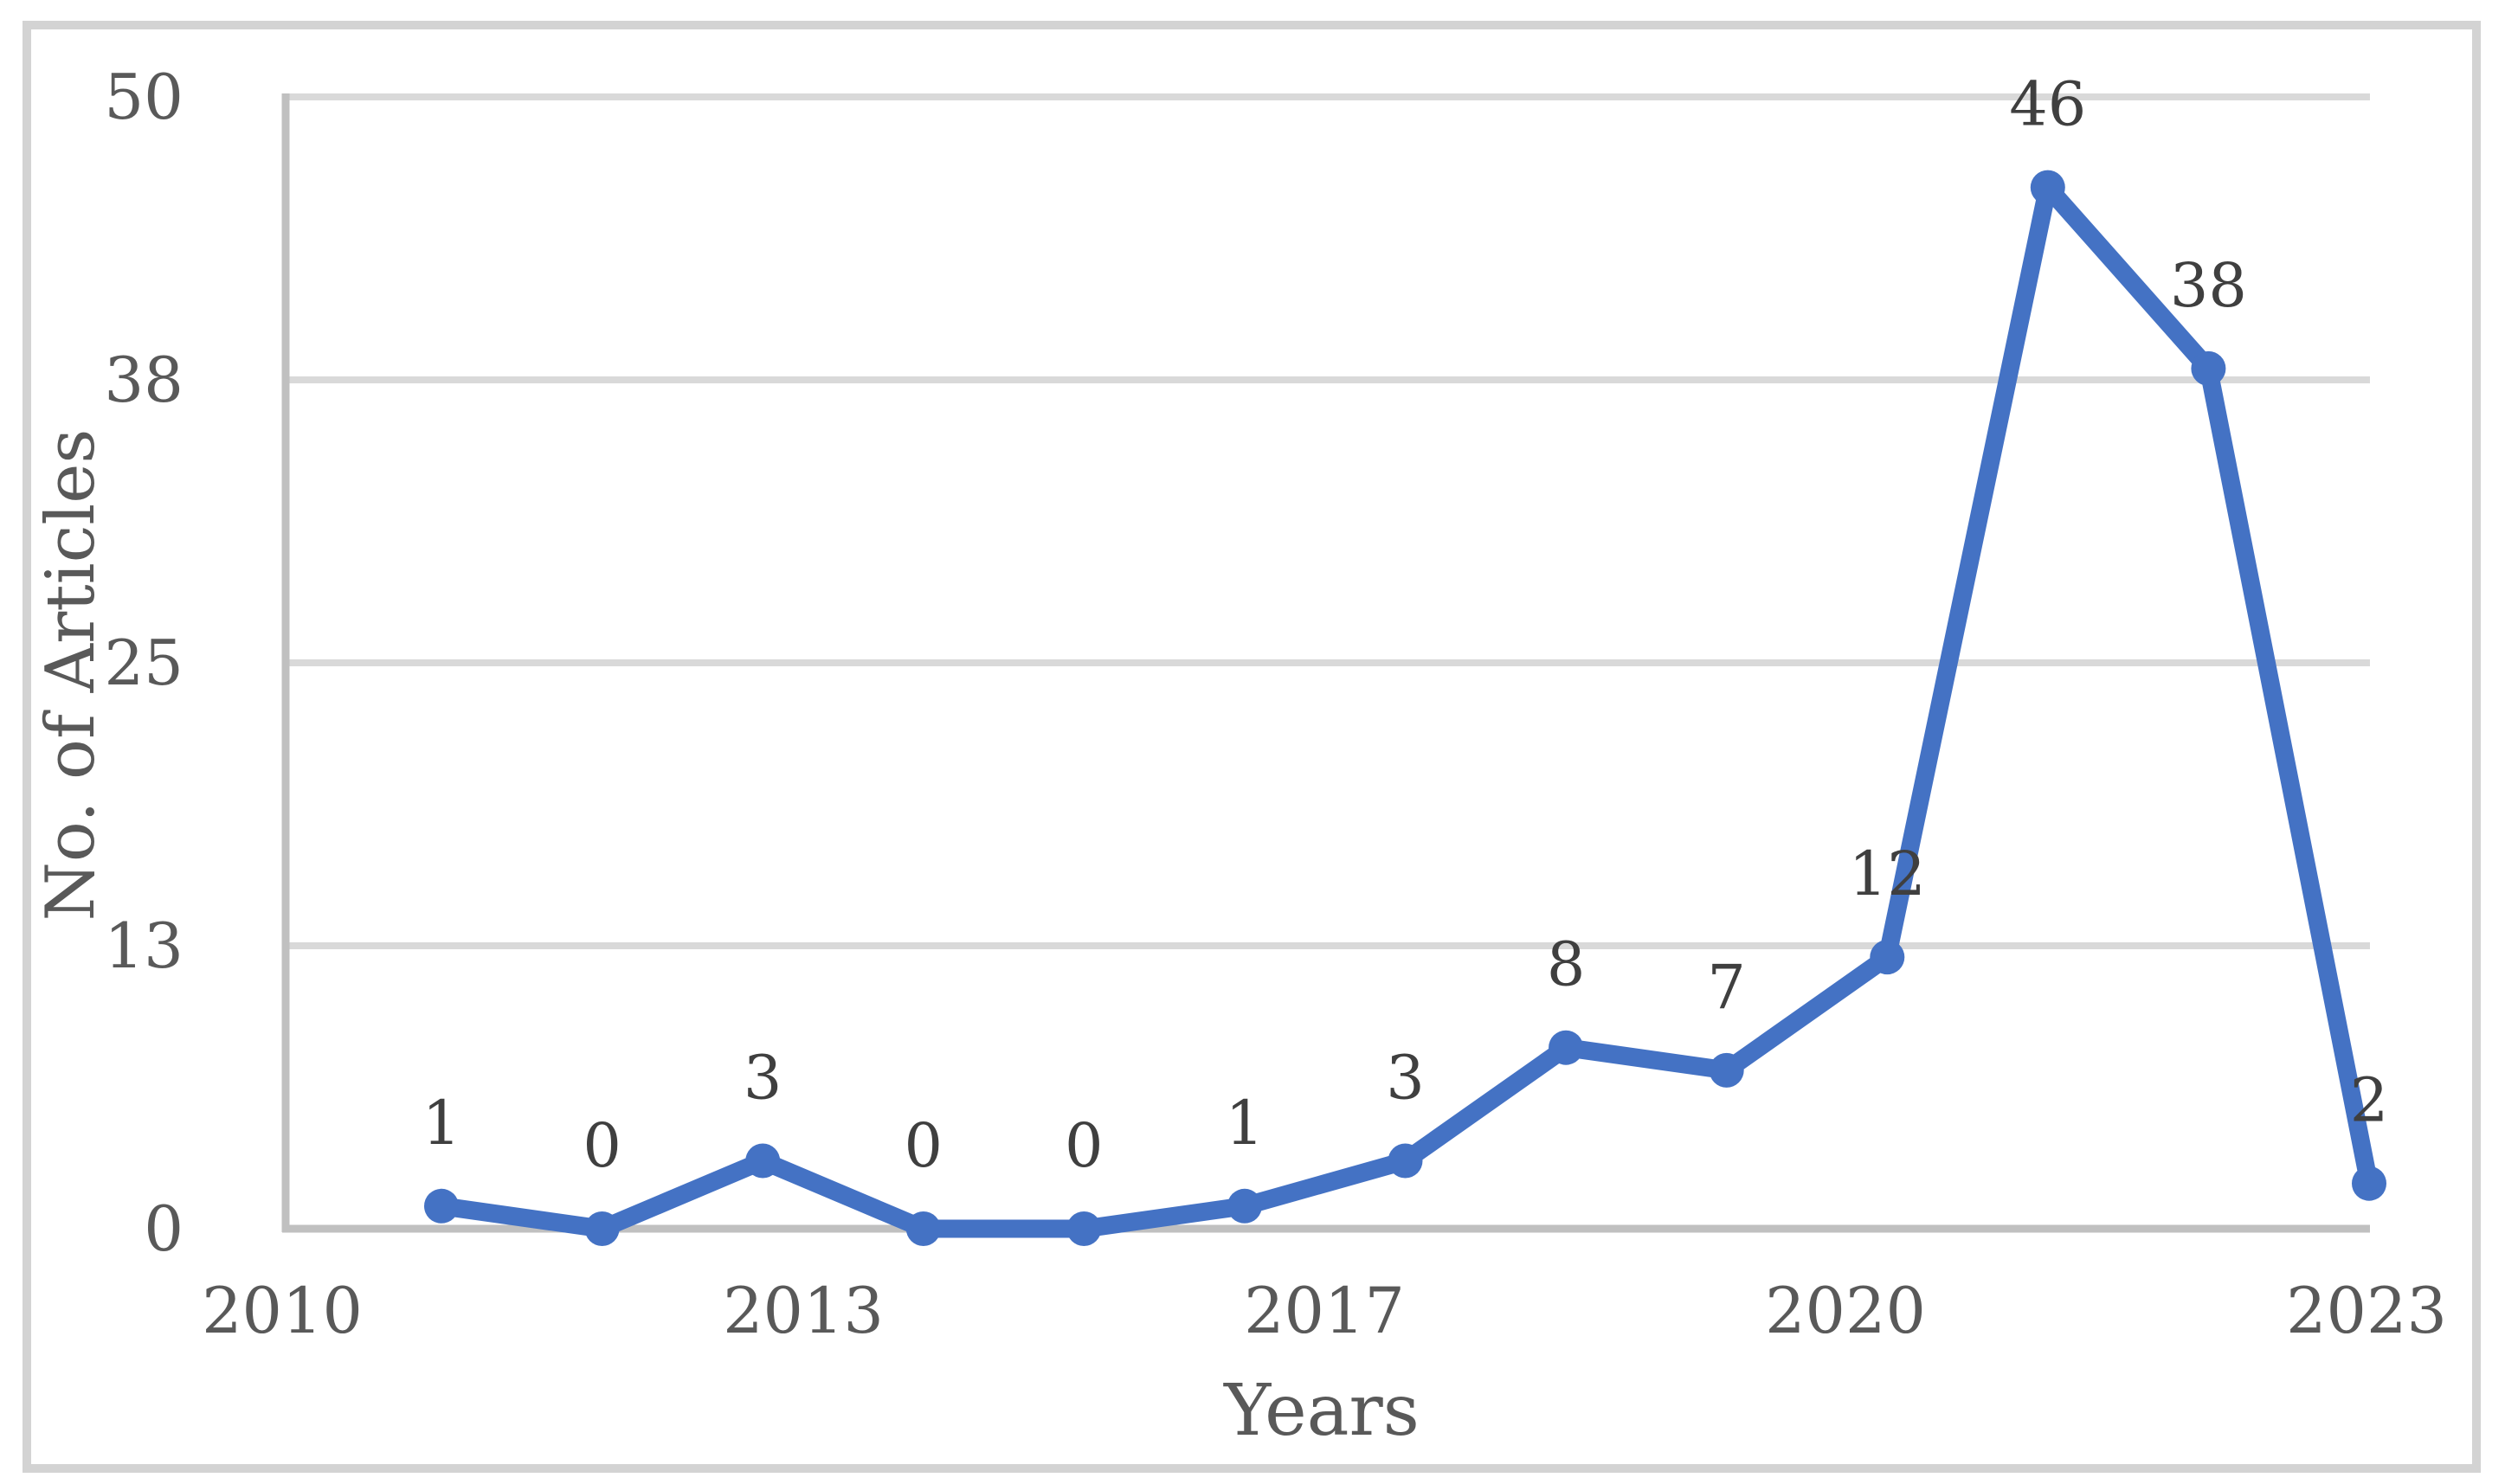 This screenshot has height=1484, width=2505. Describe the element at coordinates (1726, 988) in the screenshot. I see `data-label: 7` at that location.